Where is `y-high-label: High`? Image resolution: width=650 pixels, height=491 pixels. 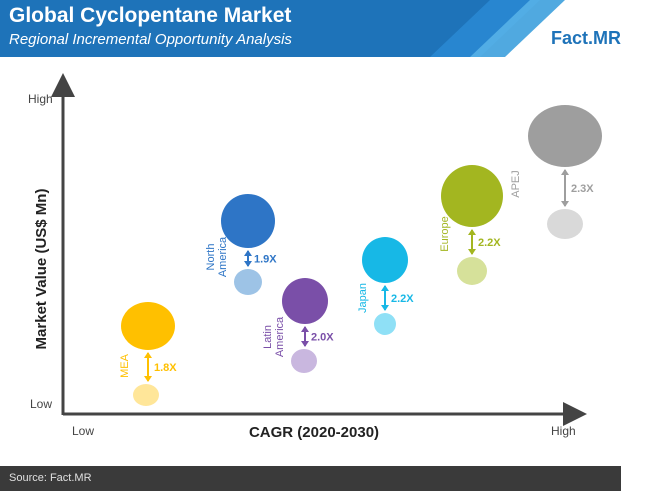
y-high-label: High is located at coordinates (40, 99).